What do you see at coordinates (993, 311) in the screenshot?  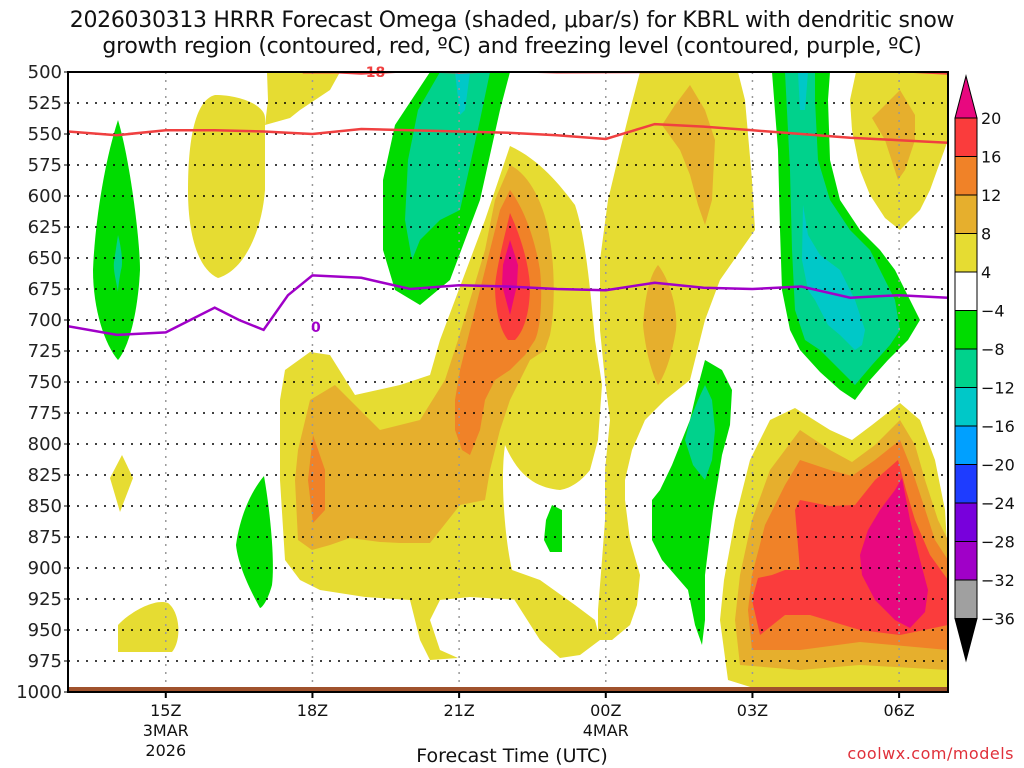 I see `colorbar-label: −4` at bounding box center [993, 311].